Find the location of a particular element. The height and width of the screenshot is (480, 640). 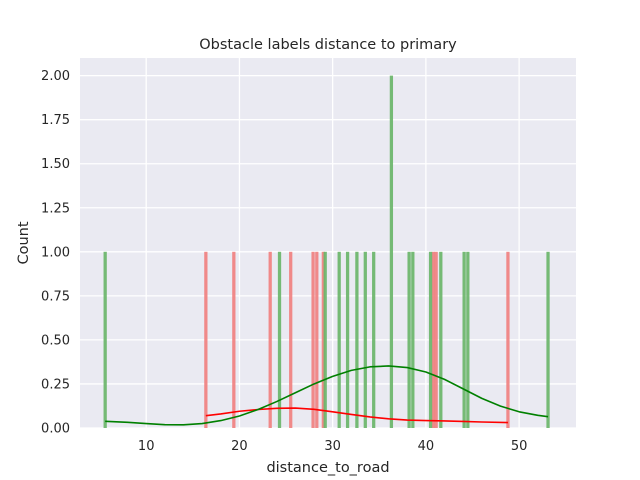

y-tick-label: 0.00 is located at coordinates (55, 429).